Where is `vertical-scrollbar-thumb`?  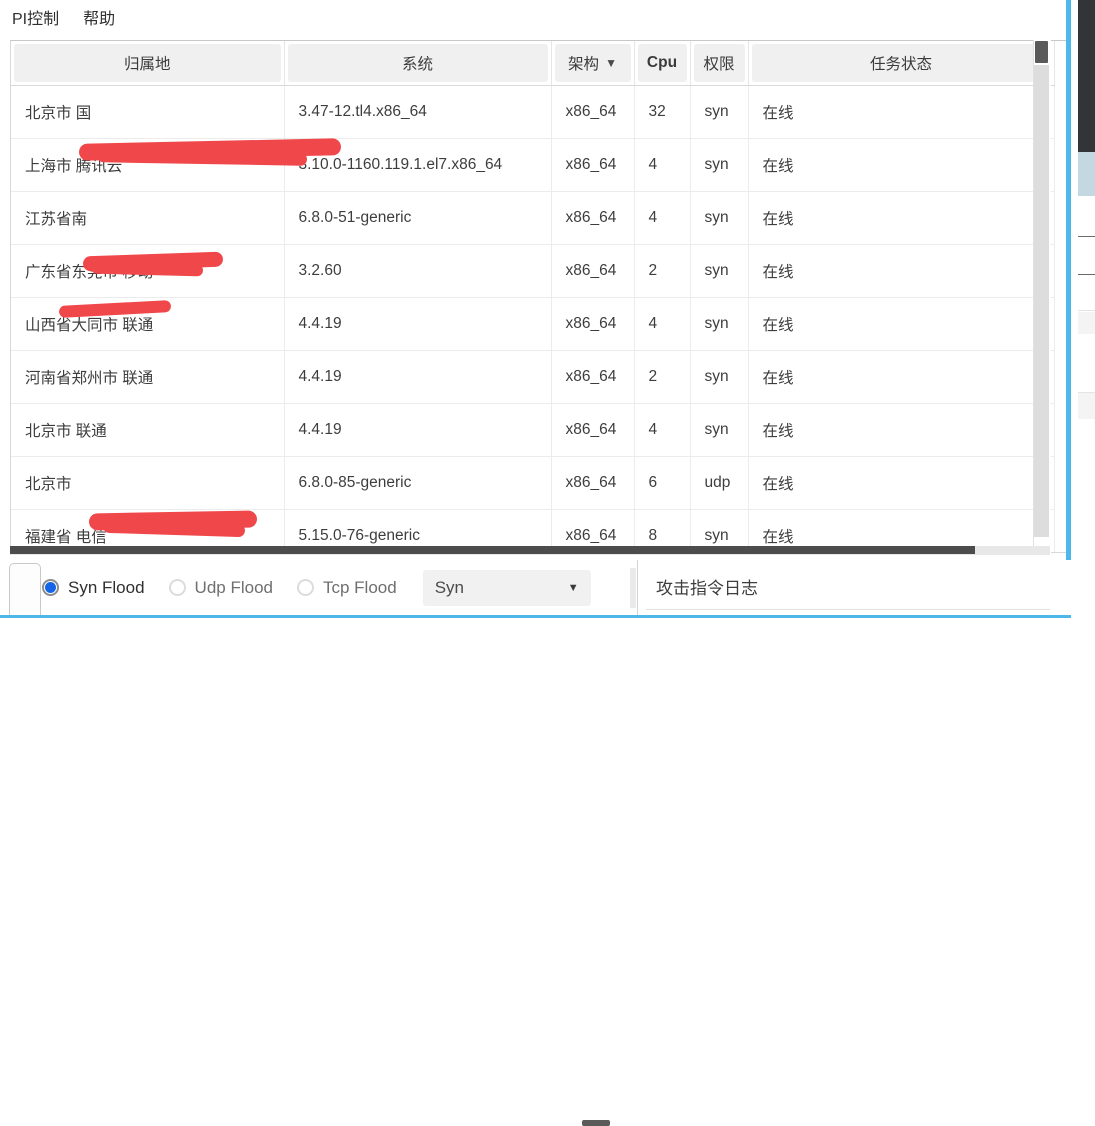 vertical-scrollbar-thumb is located at coordinates (1041, 52).